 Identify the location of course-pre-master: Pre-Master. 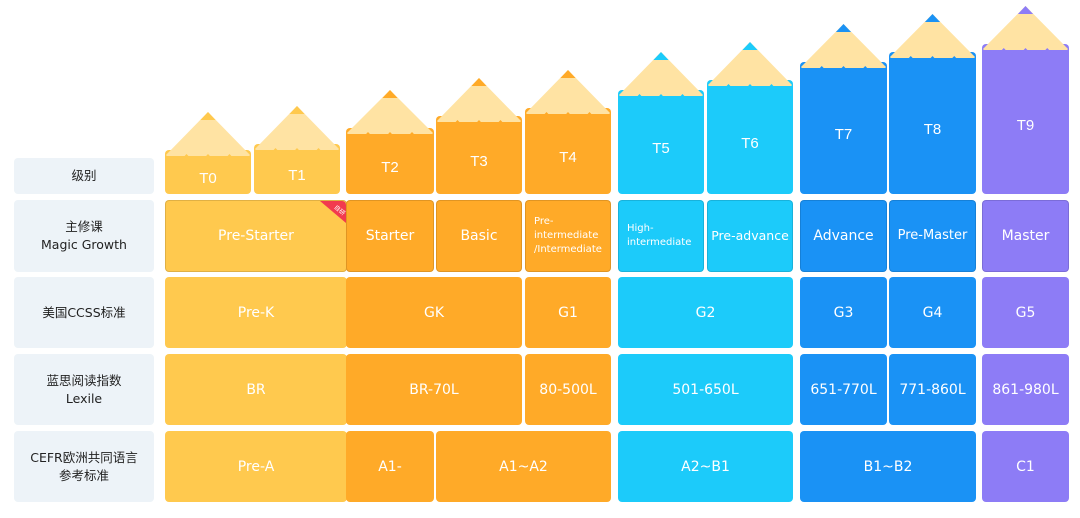
(932, 236).